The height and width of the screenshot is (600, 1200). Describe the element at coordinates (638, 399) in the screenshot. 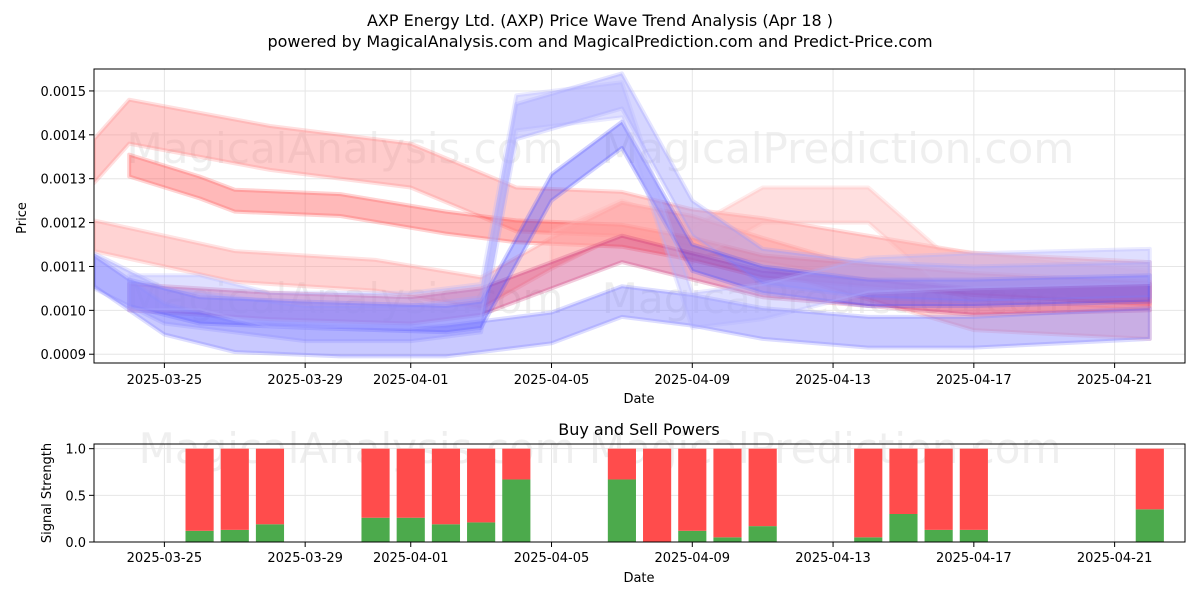

I see `price-x-label: Date` at that location.